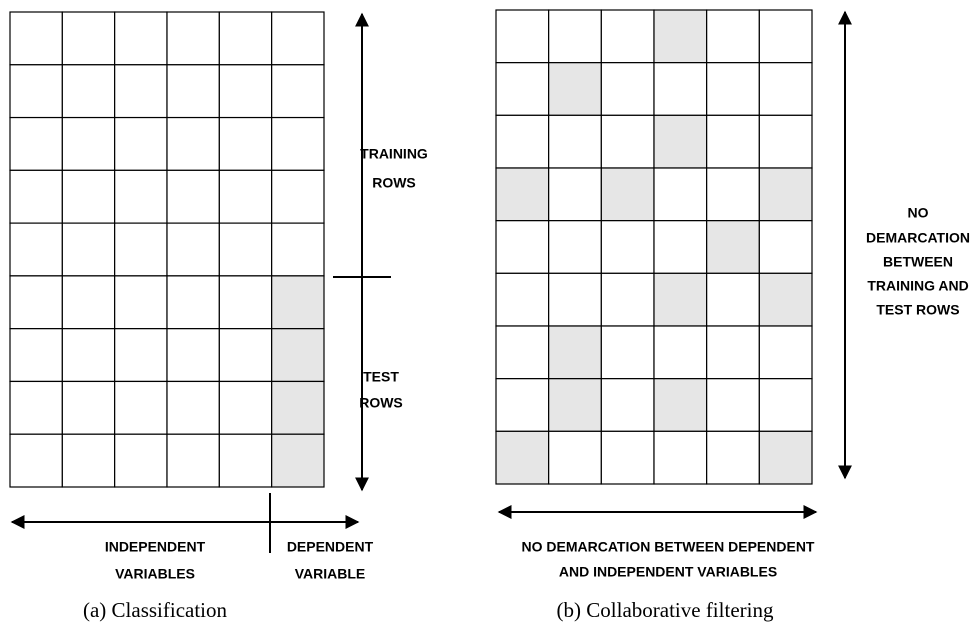 This screenshot has width=979, height=635. What do you see at coordinates (394, 154) in the screenshot?
I see `label: TRAINING` at bounding box center [394, 154].